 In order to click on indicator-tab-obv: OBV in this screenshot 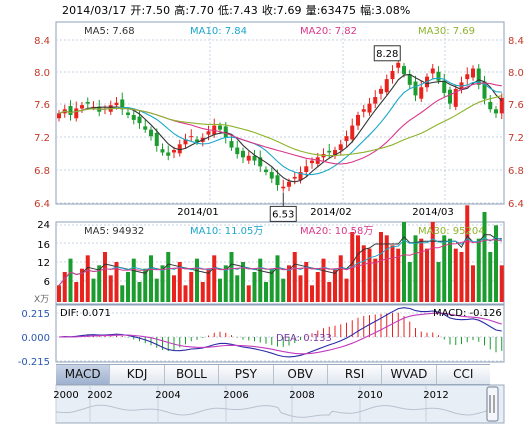, I will do `click(301, 374)`.